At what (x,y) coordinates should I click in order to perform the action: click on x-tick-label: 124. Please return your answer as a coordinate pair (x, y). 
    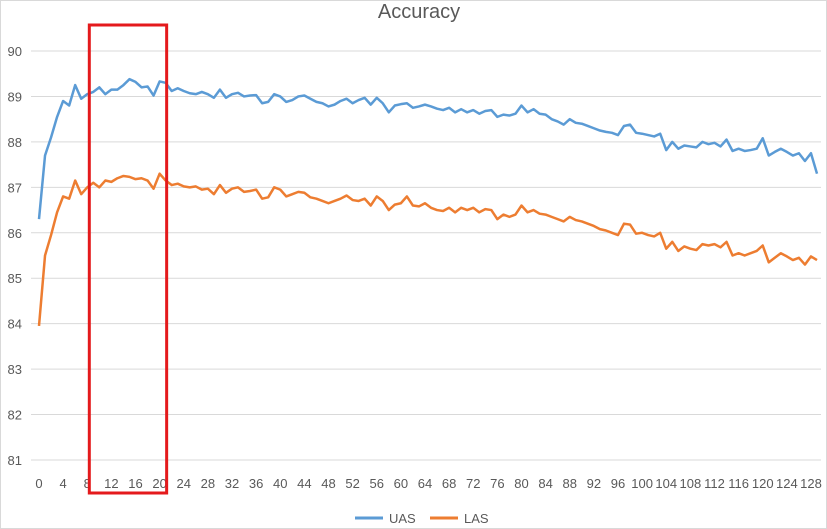
    Looking at the image, I should click on (787, 483).